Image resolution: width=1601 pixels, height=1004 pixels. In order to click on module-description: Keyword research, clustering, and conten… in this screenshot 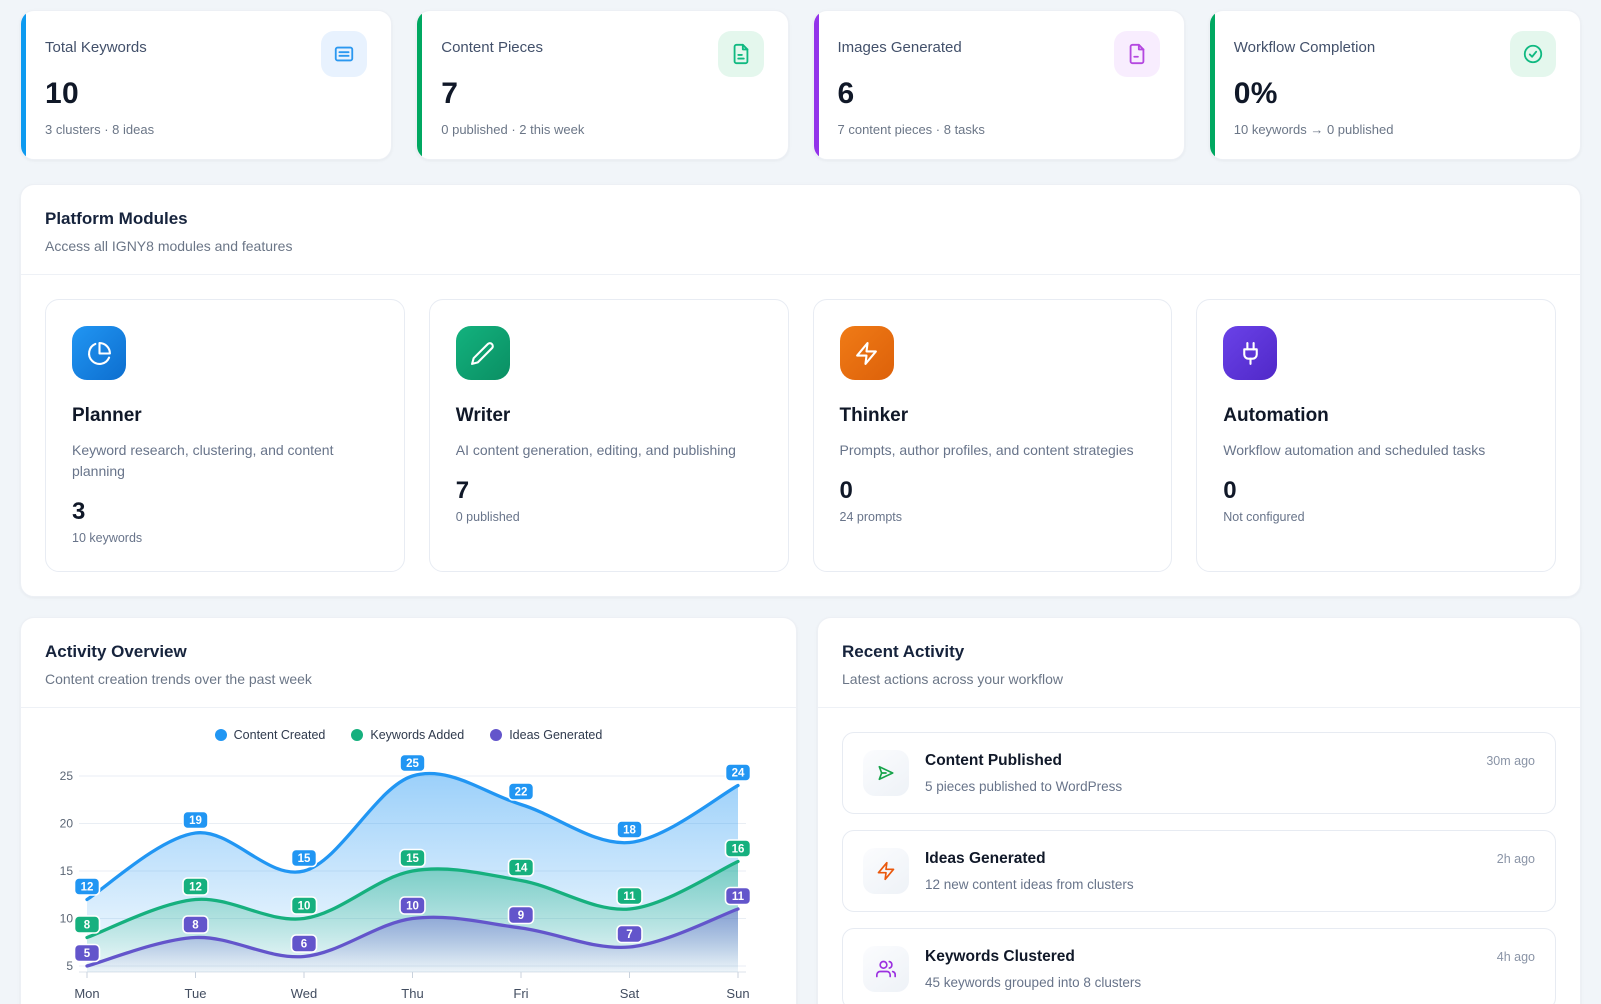, I will do `click(203, 460)`.